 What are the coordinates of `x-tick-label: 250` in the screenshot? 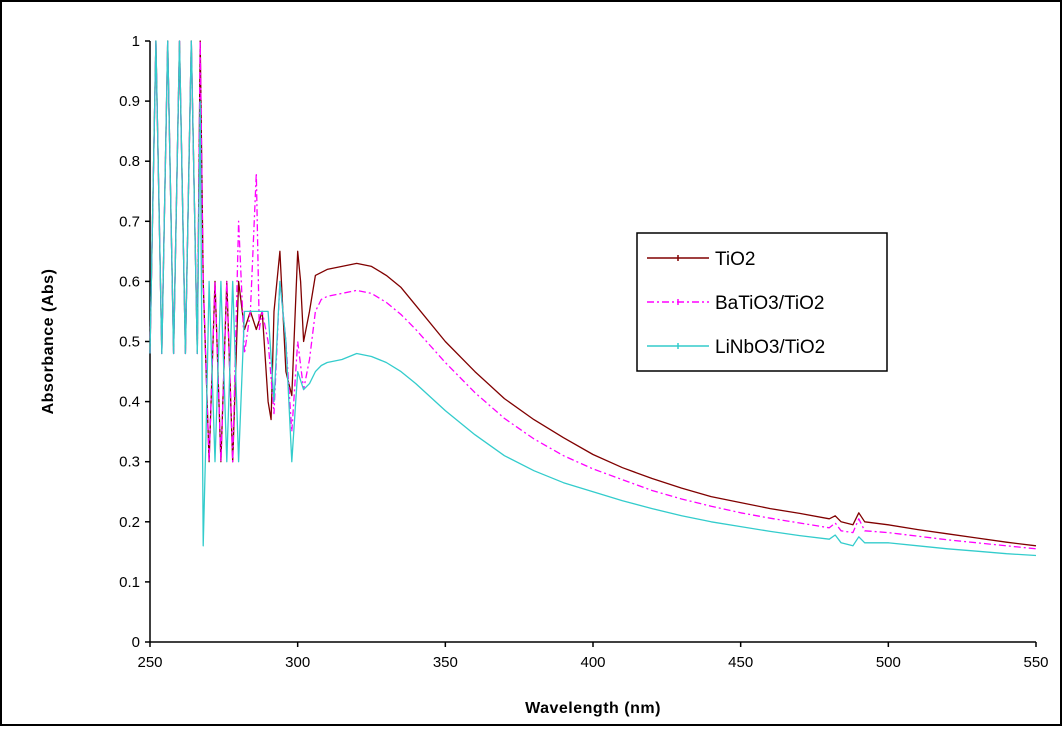 It's located at (149, 662).